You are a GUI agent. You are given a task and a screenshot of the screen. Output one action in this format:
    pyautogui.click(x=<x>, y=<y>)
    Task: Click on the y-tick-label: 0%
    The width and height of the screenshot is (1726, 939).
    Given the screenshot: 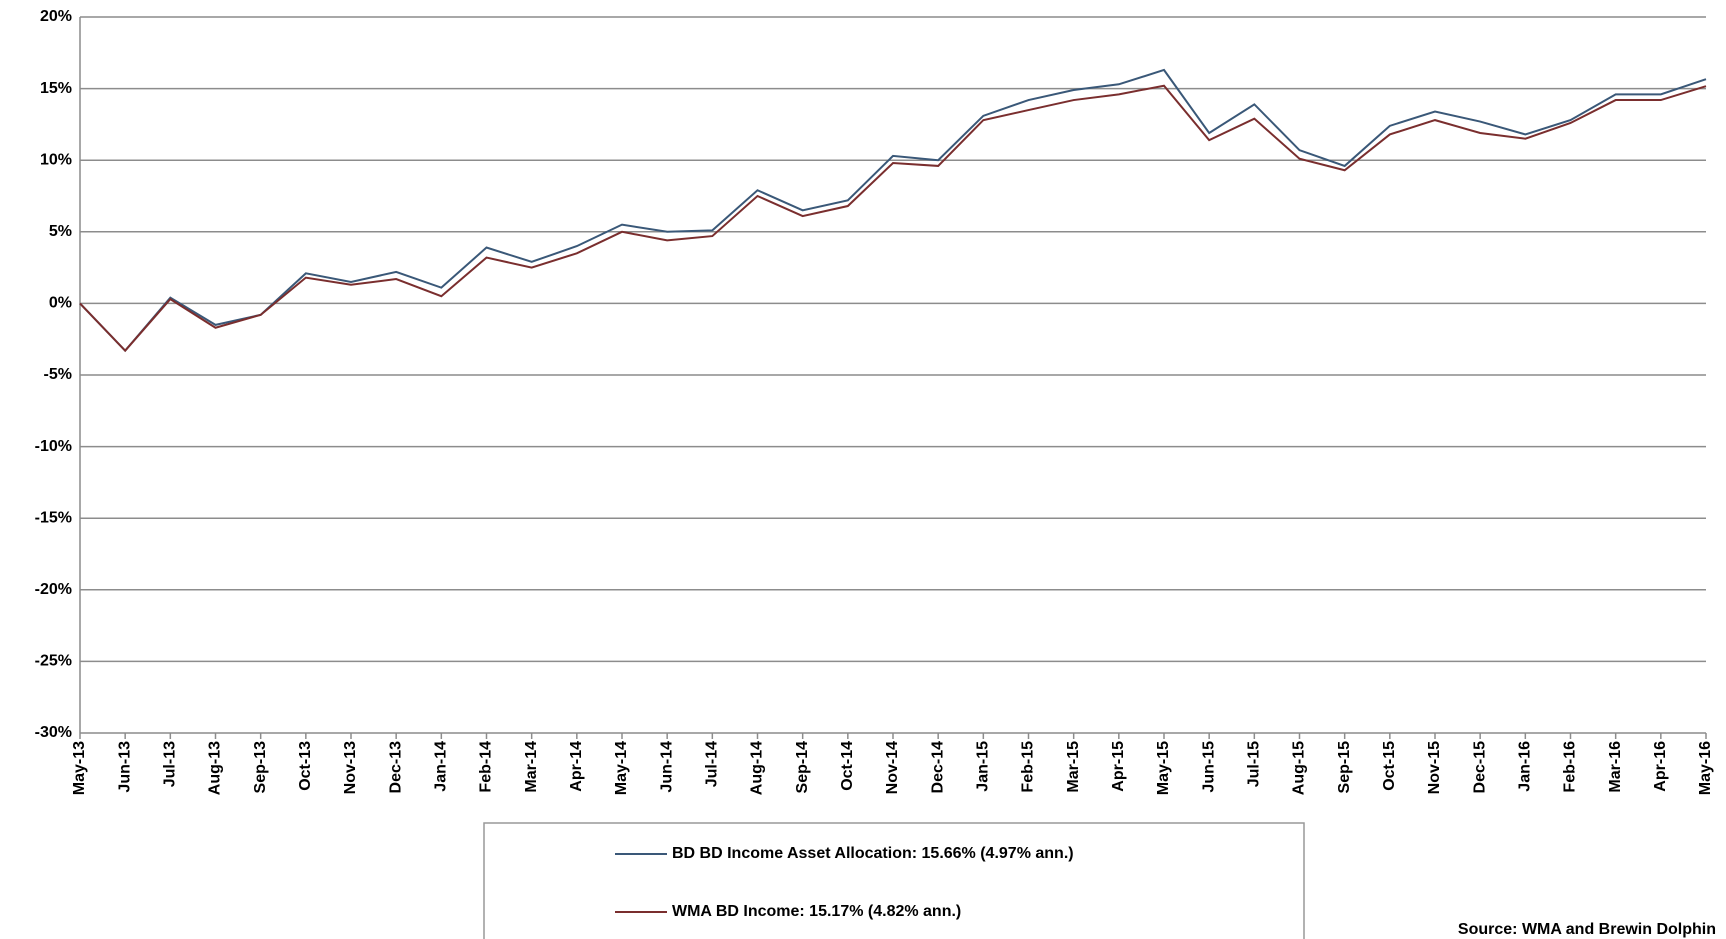 What is the action you would take?
    pyautogui.click(x=60, y=303)
    